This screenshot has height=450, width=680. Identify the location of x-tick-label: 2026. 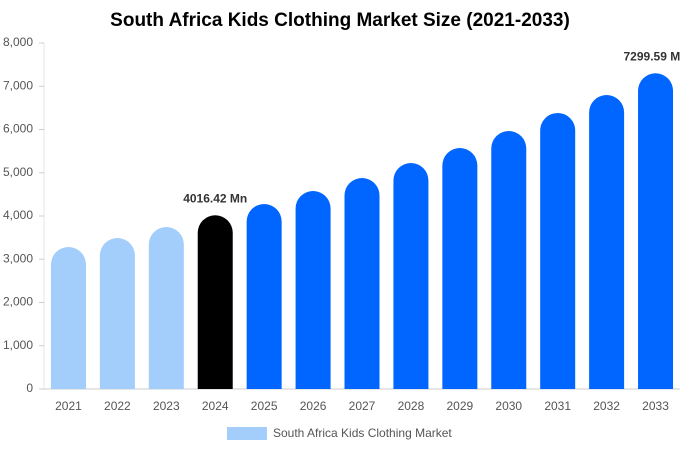
(313, 406).